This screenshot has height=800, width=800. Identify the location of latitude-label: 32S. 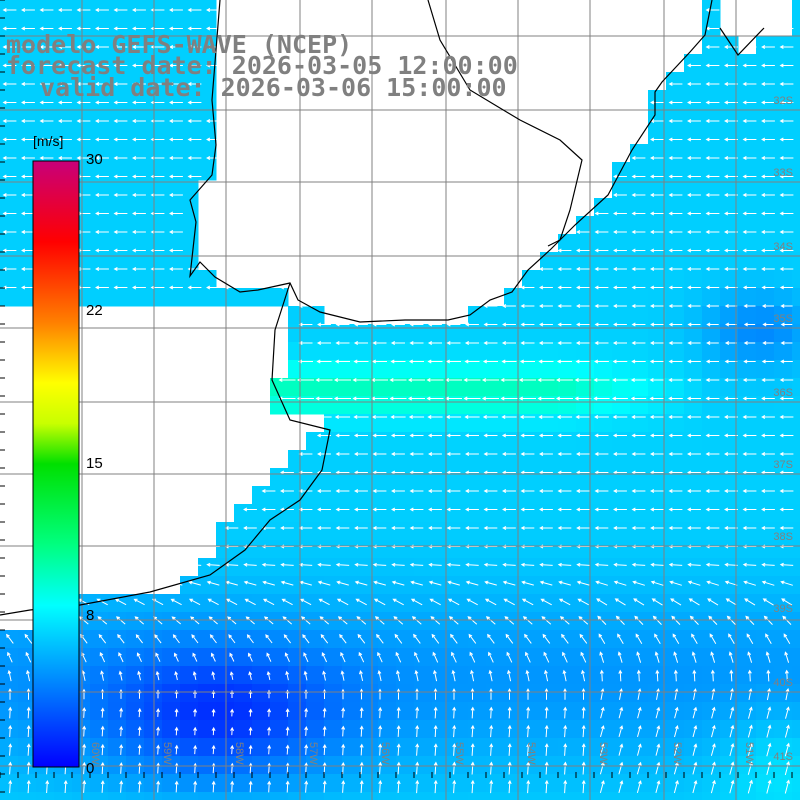
(783, 101).